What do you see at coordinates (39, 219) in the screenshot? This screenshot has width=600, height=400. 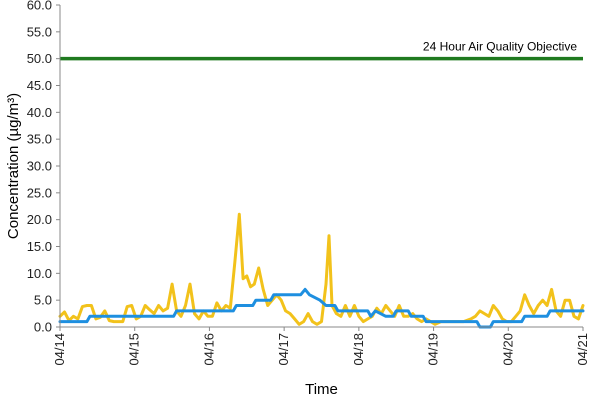 I see `y-tick-label: 20.0` at bounding box center [39, 219].